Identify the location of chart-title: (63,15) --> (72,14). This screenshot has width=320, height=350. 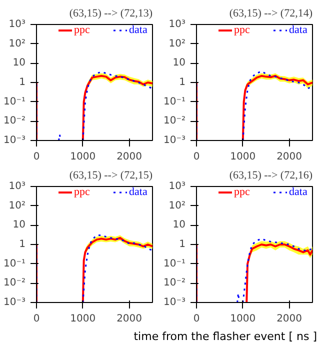
(271, 14).